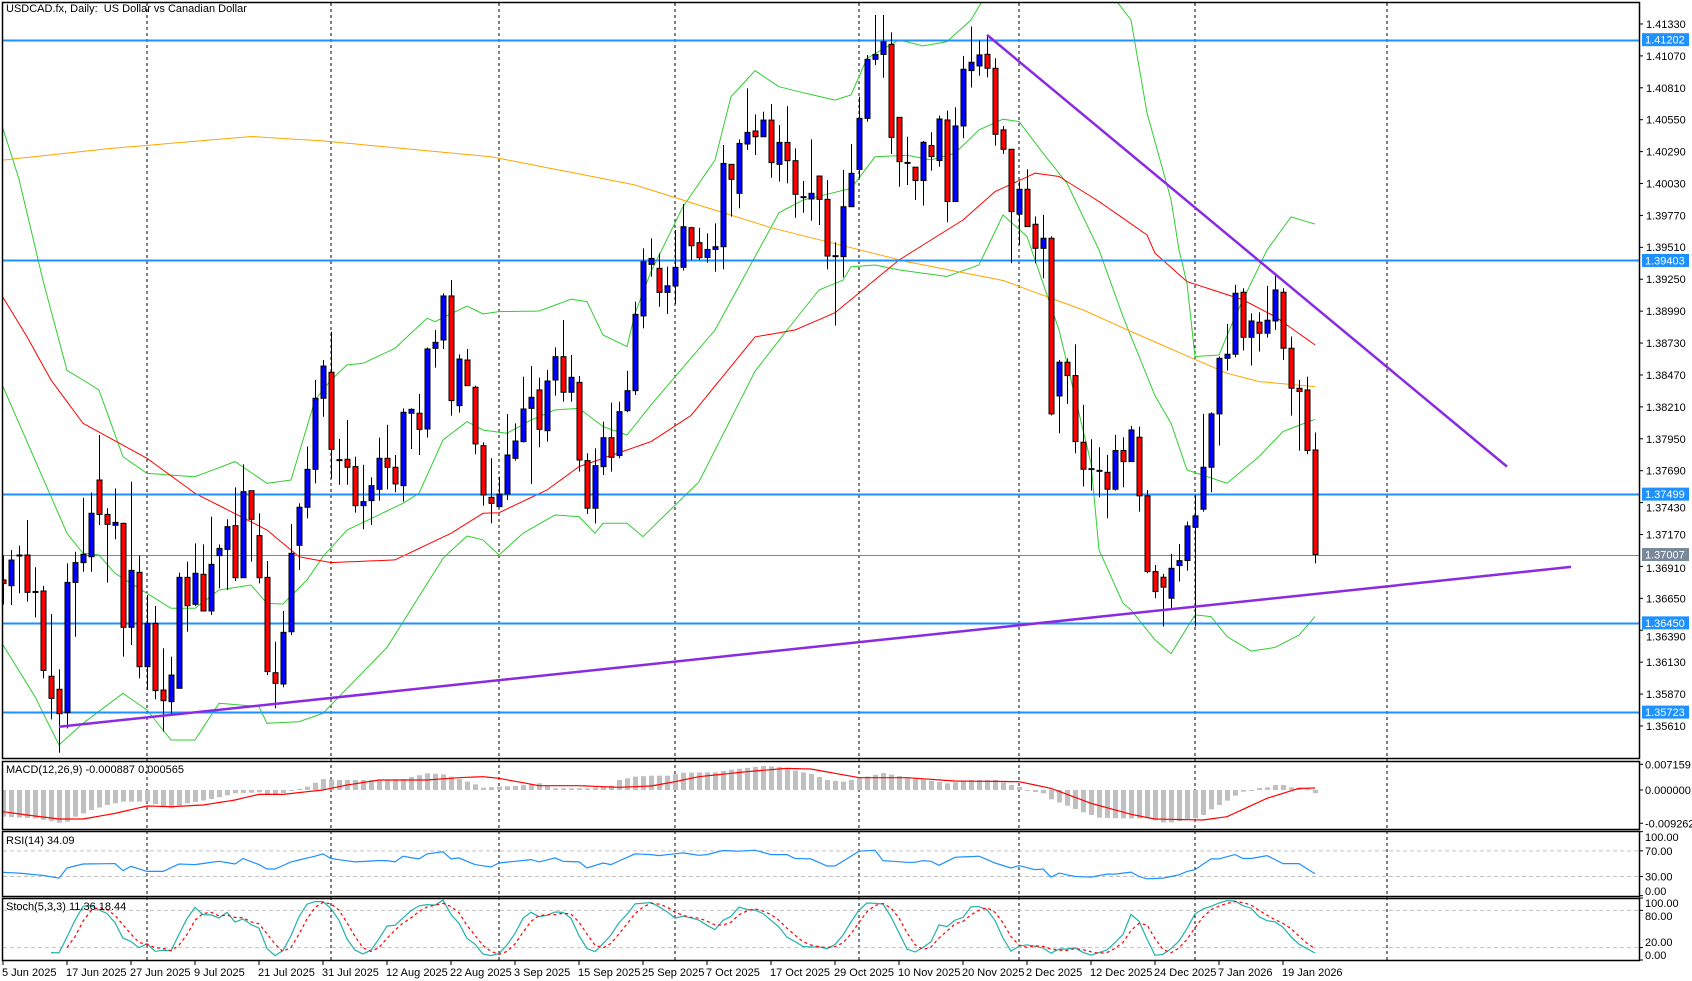 The image size is (1692, 981). What do you see at coordinates (659, 864) in the screenshot?
I see `rsi-panel` at bounding box center [659, 864].